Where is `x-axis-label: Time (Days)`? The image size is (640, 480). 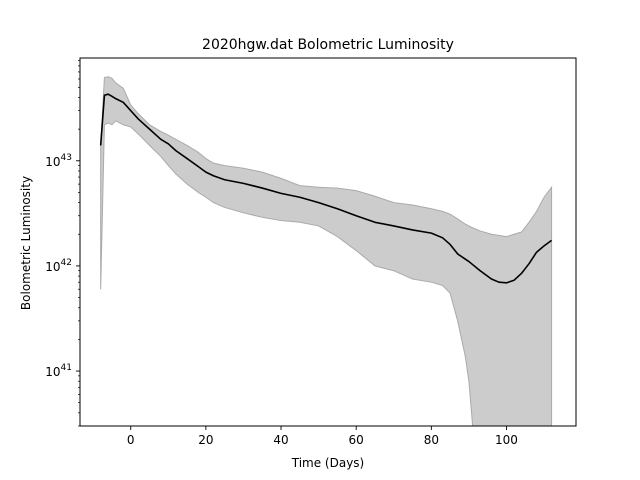 x-axis-label: Time (Days) is located at coordinates (328, 463).